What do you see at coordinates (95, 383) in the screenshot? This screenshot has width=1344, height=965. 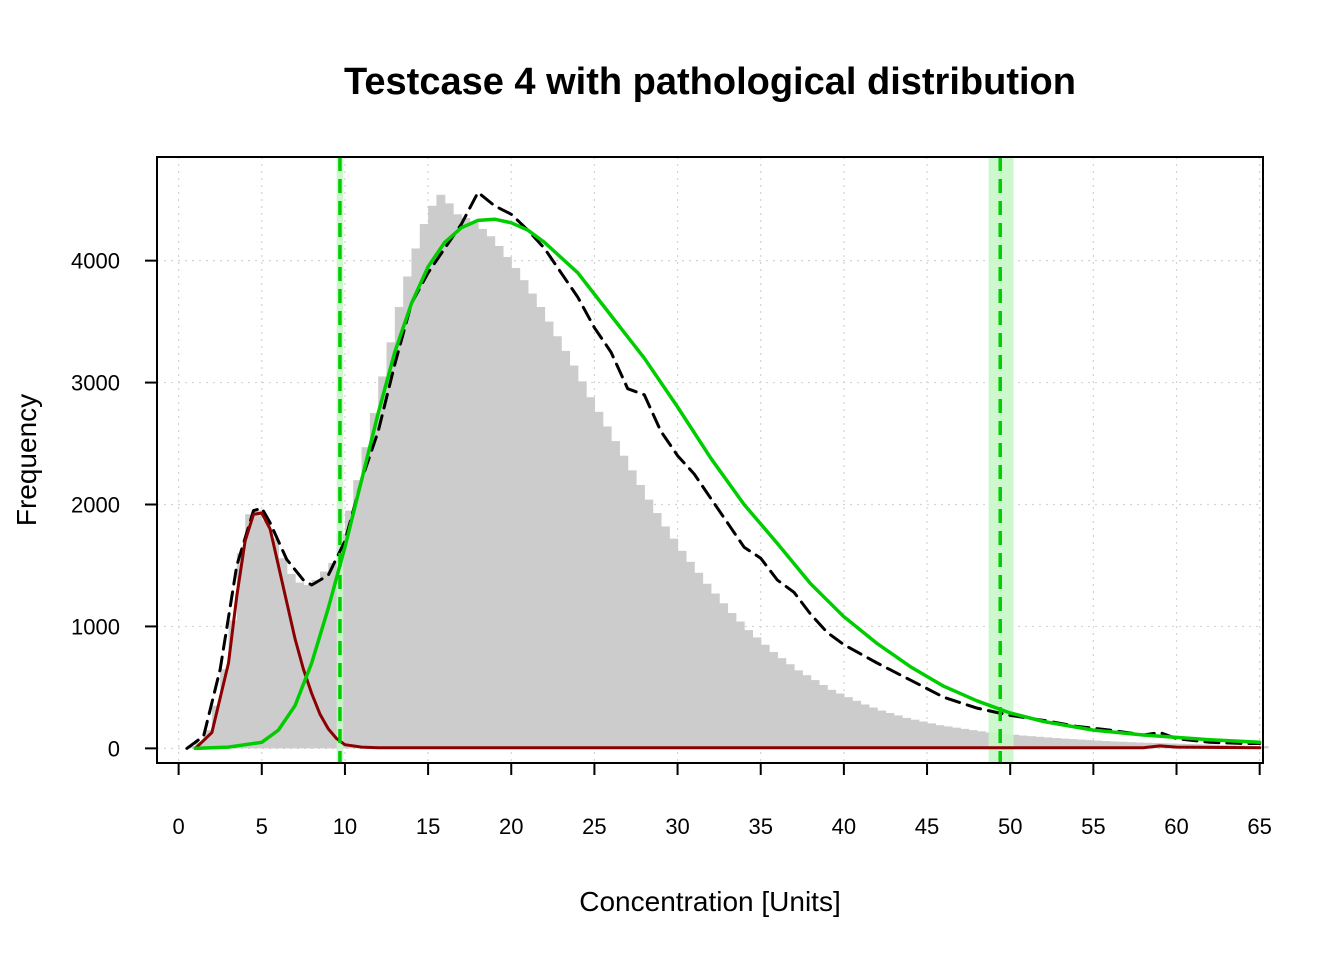 I see `y-tick-label: 3000` at bounding box center [95, 383].